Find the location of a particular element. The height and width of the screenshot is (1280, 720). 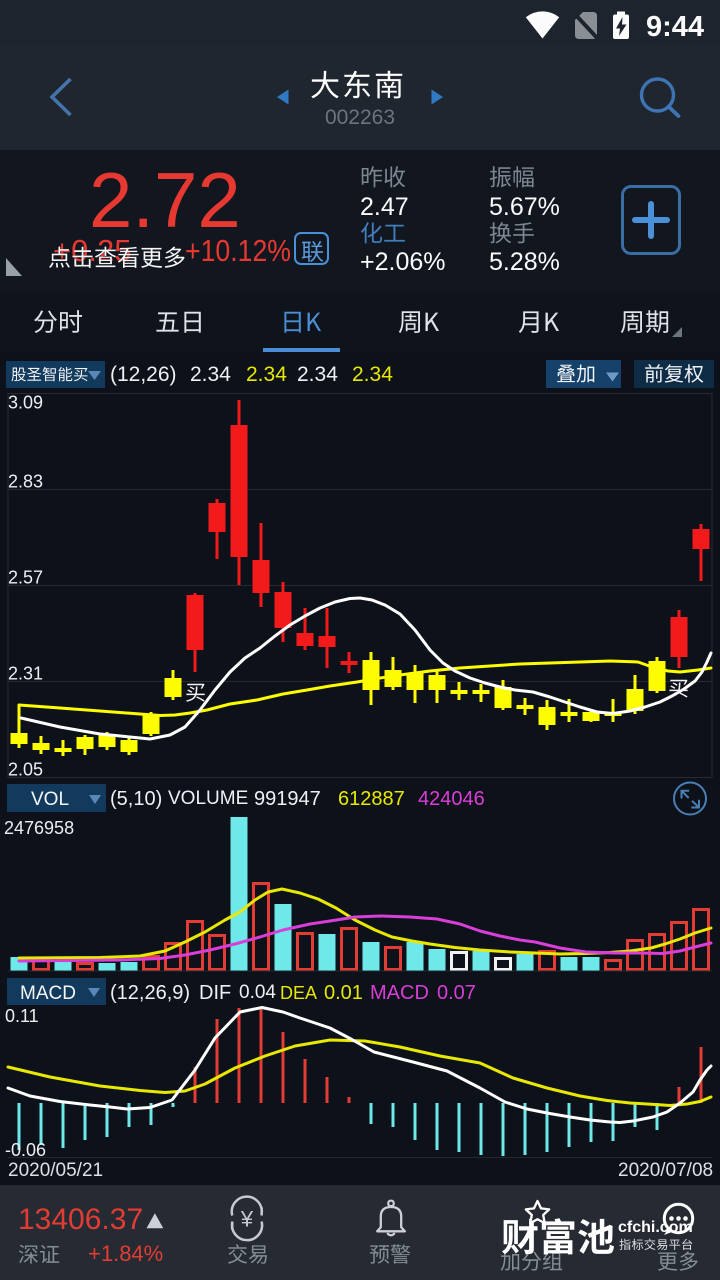

svg-text: 2.83 is located at coordinates (25, 482).